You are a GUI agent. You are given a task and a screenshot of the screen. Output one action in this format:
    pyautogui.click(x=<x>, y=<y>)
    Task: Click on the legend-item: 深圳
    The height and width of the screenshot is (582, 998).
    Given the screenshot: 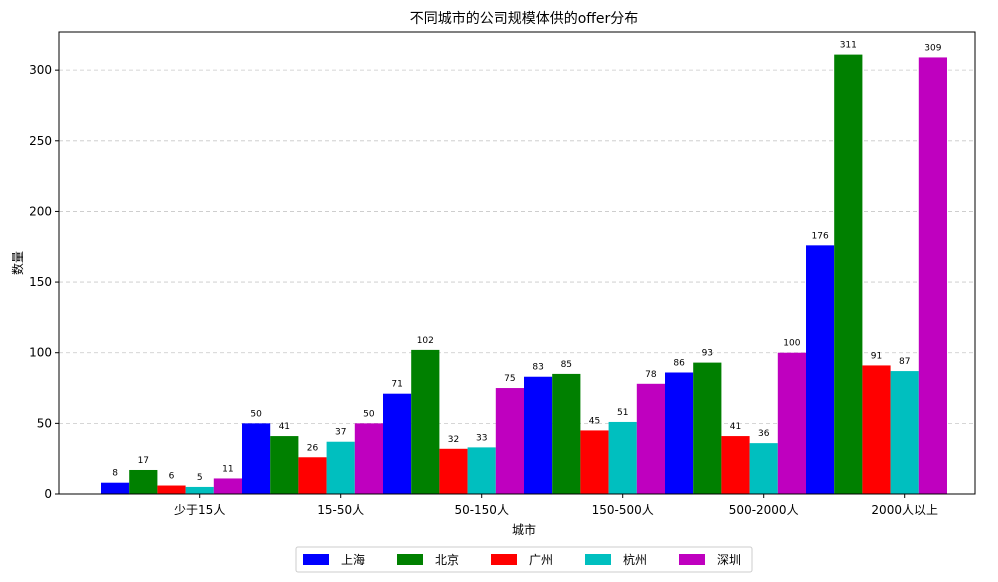 What is the action you would take?
    pyautogui.click(x=710, y=560)
    